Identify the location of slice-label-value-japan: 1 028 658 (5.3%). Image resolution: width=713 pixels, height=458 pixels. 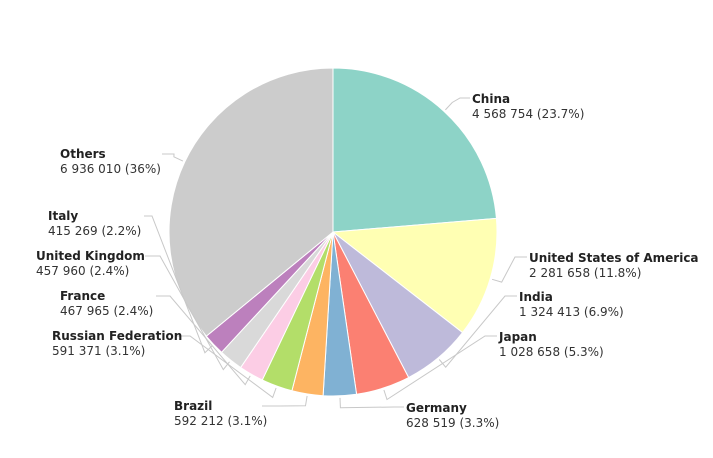
(551, 352).